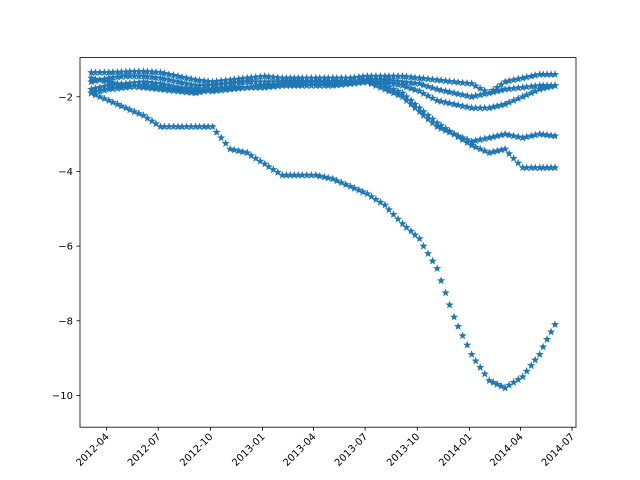  I want to click on x-tick-label: 2013-10, so click(403, 450).